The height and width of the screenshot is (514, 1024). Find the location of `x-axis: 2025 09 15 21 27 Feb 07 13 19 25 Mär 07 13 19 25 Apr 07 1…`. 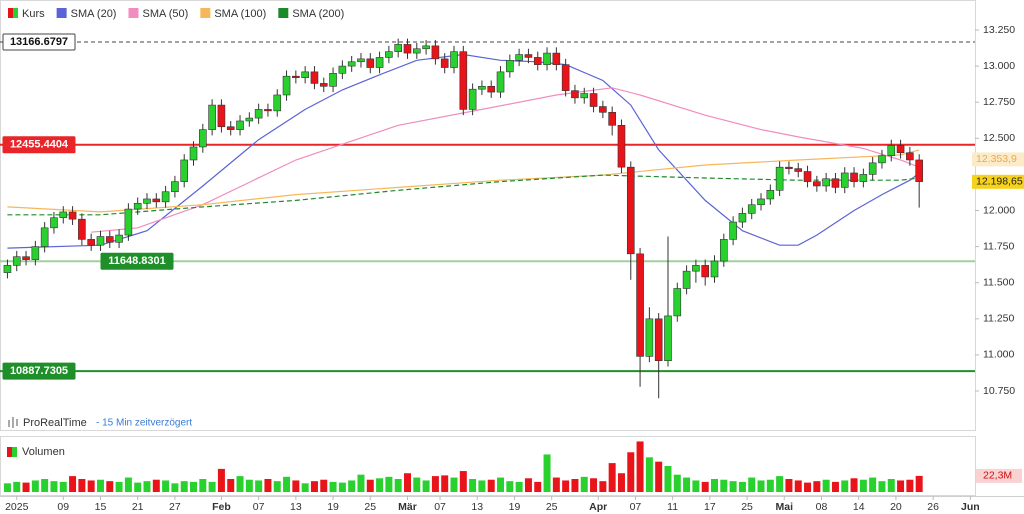

x-axis: 2025 09 15 21 27 Feb 07 13 19 25 Mär 07 13 19 25 Apr 07 1… is located at coordinates (492, 504).